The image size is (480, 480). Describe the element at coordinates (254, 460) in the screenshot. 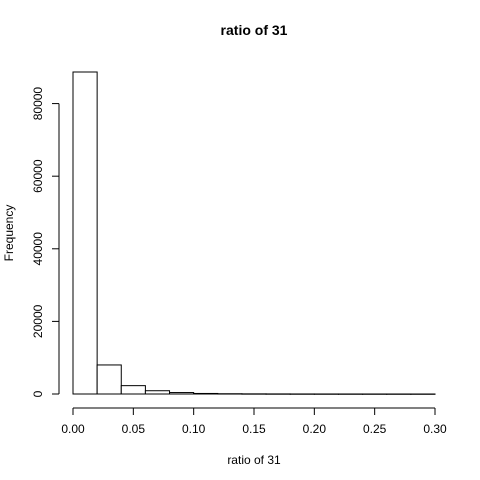

I see `x-axis-label: ratio of 31` at that location.